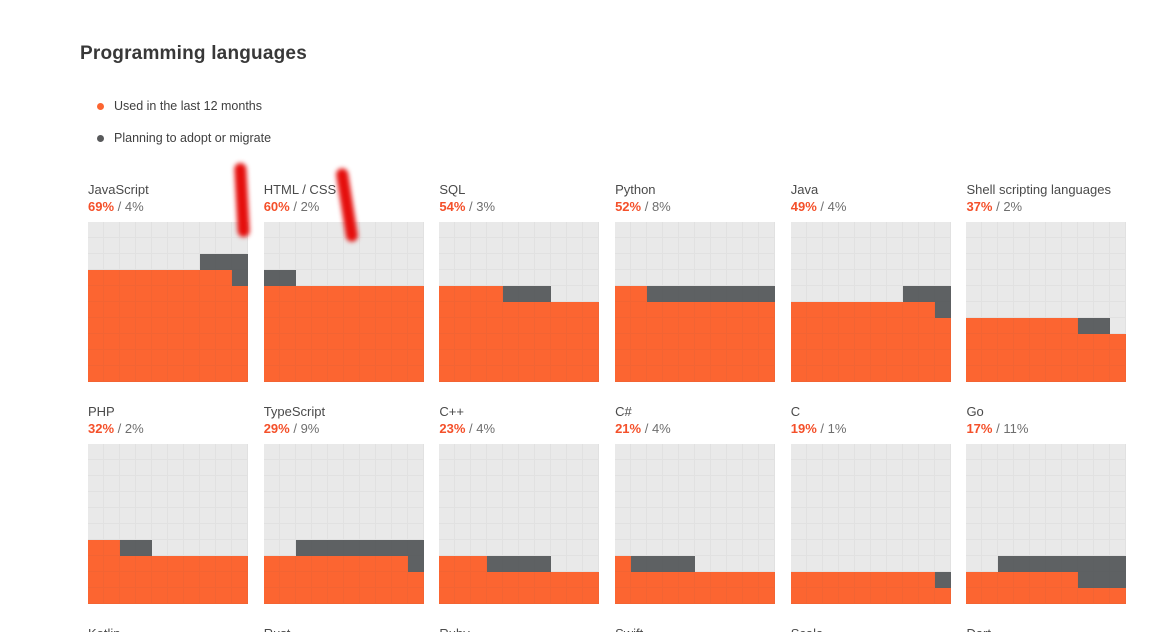 This screenshot has width=1166, height=632. What do you see at coordinates (519, 282) in the screenshot?
I see `language-card: SQL 54% / 3%` at bounding box center [519, 282].